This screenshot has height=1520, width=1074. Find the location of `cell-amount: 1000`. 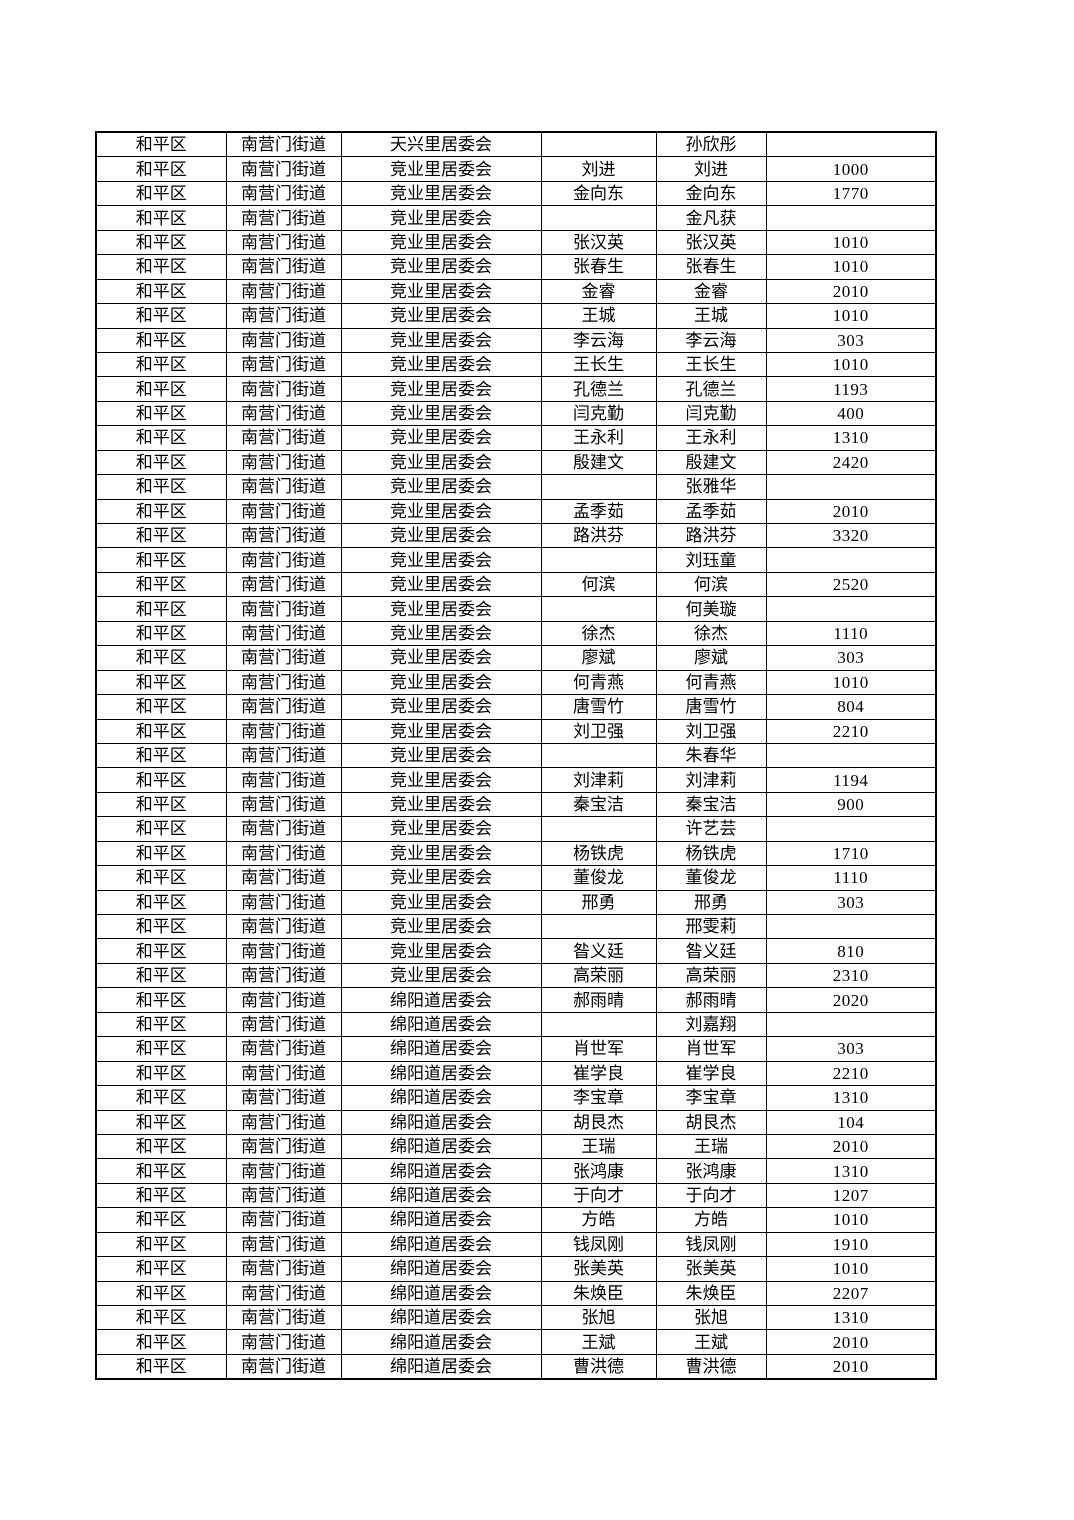

cell-amount: 1000 is located at coordinates (851, 169).